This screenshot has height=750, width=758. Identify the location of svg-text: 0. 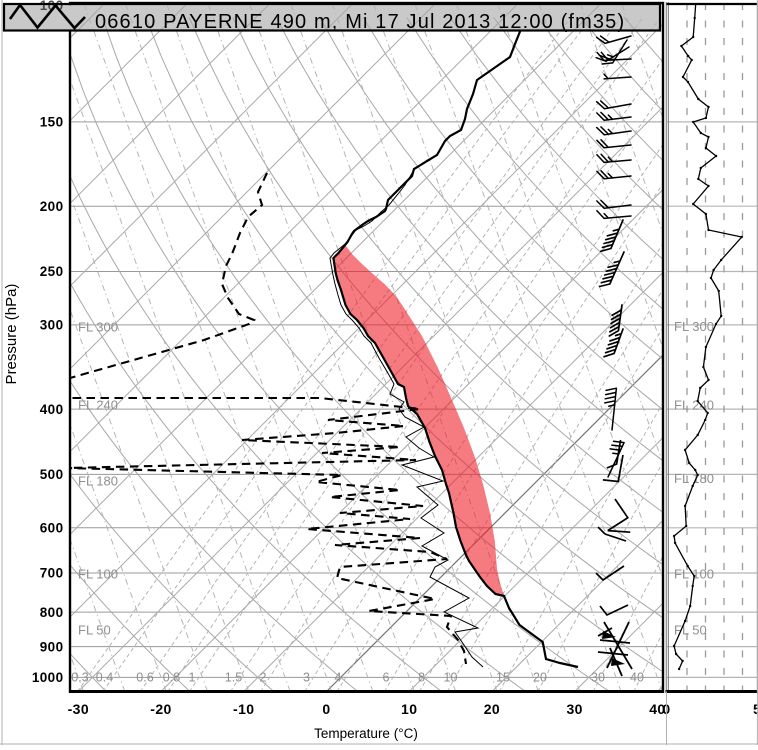
(326, 709).